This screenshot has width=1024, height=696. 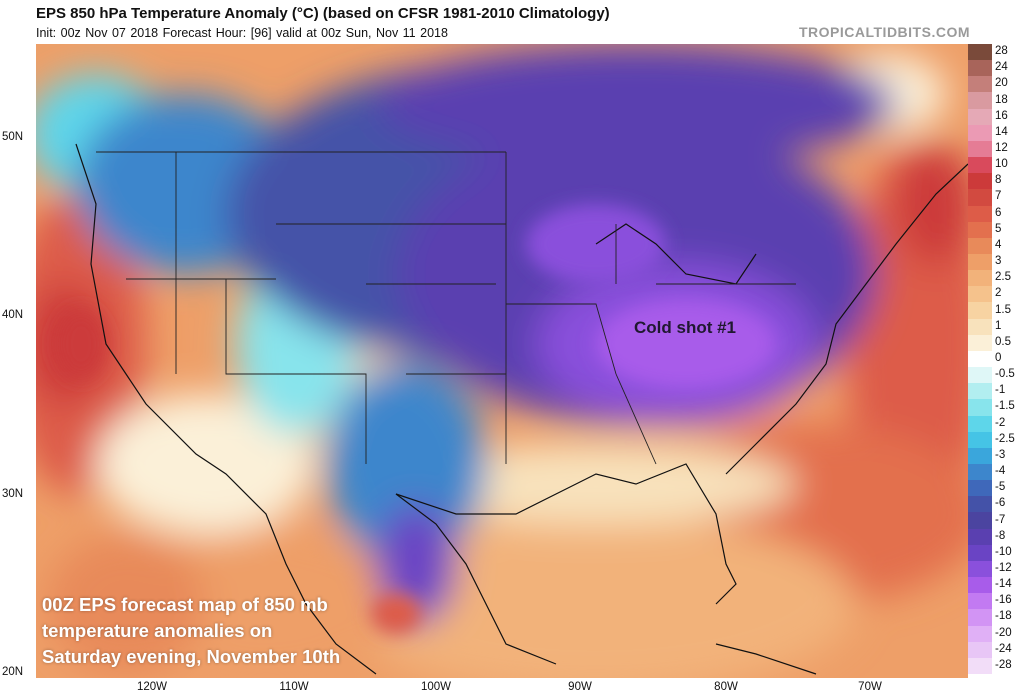 What do you see at coordinates (1003, 277) in the screenshot?
I see `colorbar-tick-label: 2.5` at bounding box center [1003, 277].